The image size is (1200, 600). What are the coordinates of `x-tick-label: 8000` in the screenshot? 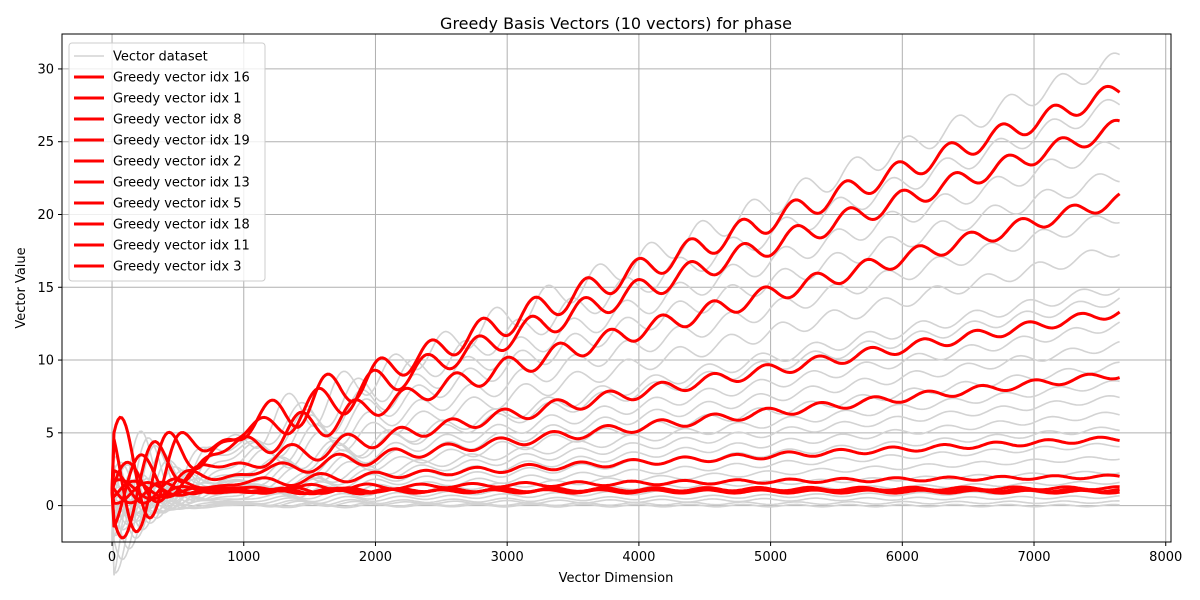 It's located at (1165, 557).